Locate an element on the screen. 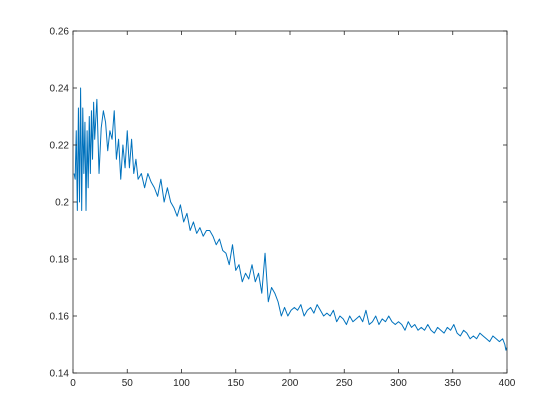 This screenshot has height=420, width=560. y-tick-label: 0.2 is located at coordinates (62, 203).